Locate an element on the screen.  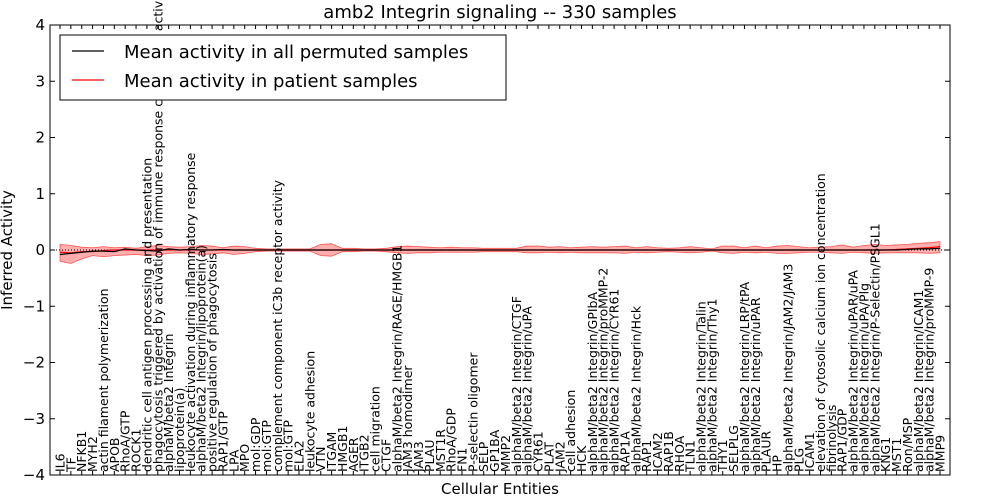
x-tick-label: alphaM/beta2 Integrin/lipoprotein(a) is located at coordinates (201, 358).